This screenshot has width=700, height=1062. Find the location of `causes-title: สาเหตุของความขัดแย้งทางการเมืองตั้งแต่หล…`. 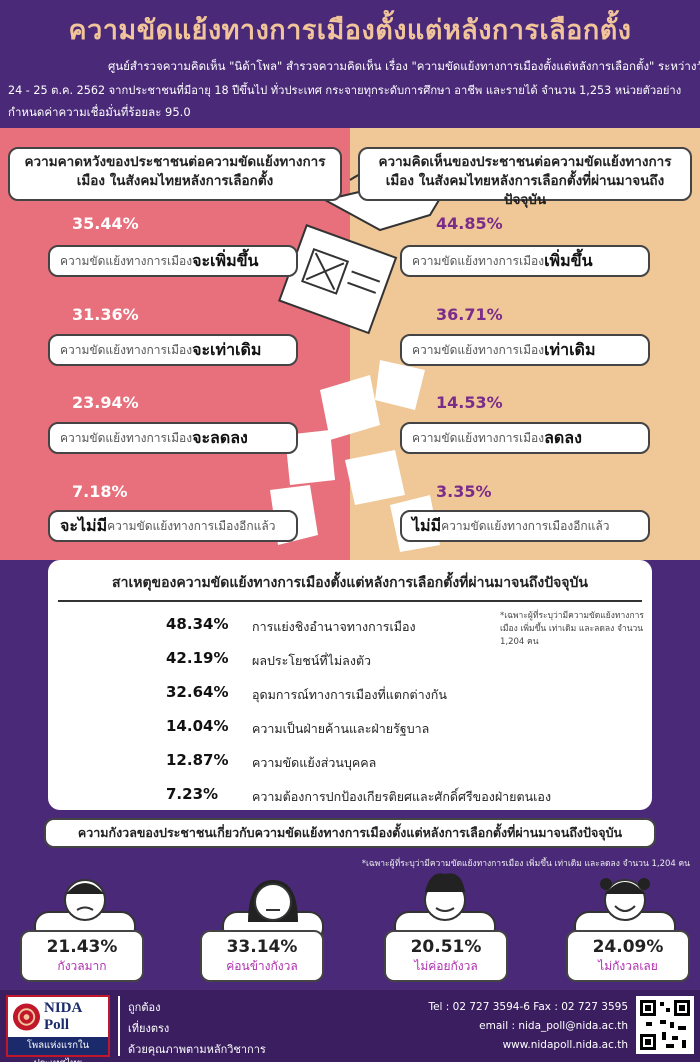

causes-title: สาเหตุของความขัดแย้งทางการเมืองตั้งแต่หล… is located at coordinates (350, 583).